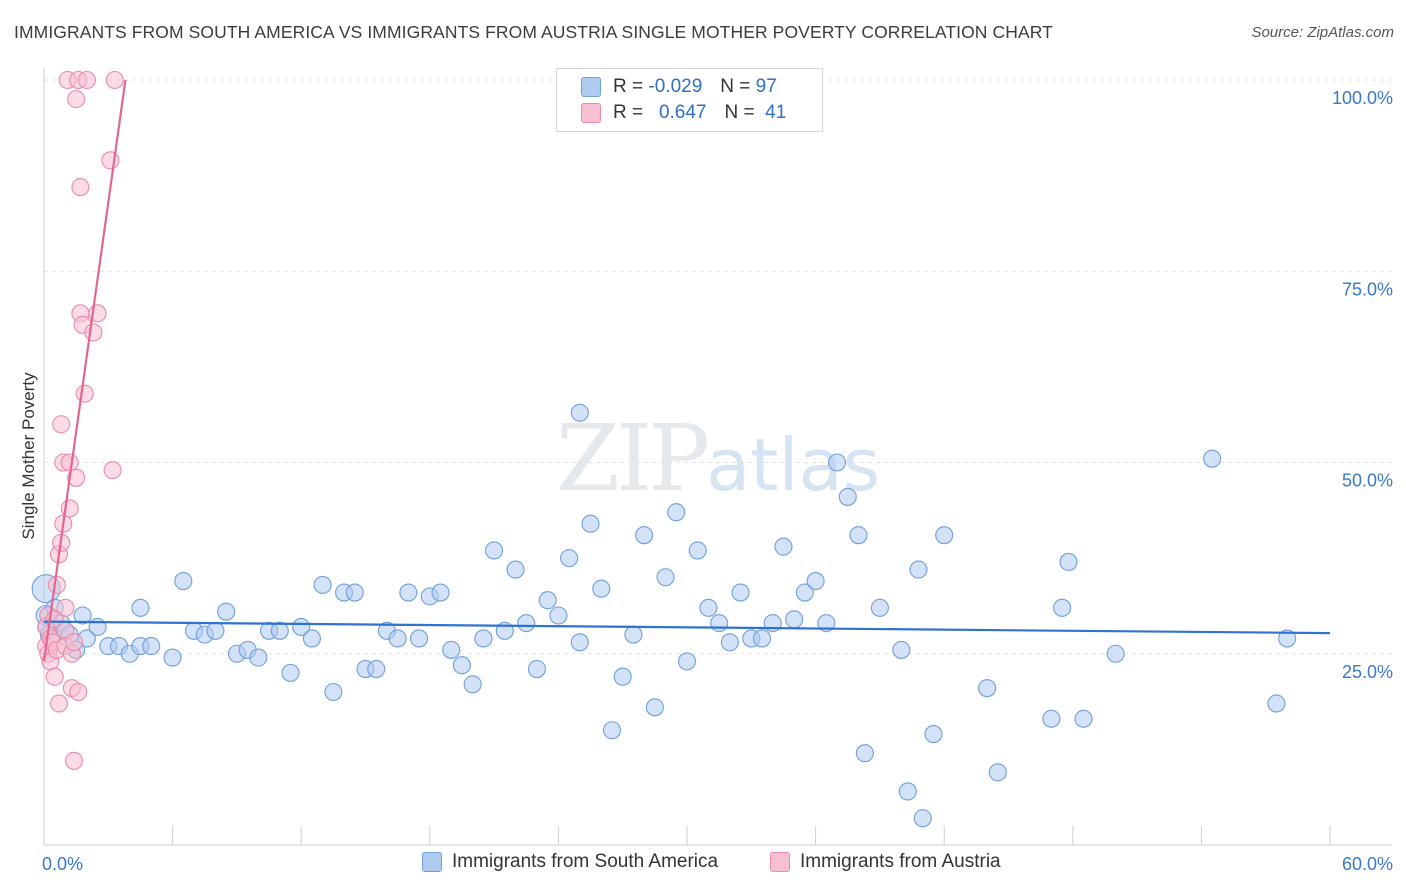 The width and height of the screenshot is (1406, 892). I want to click on stat-row-south-america: R = -0.029 N = 97, so click(679, 87).